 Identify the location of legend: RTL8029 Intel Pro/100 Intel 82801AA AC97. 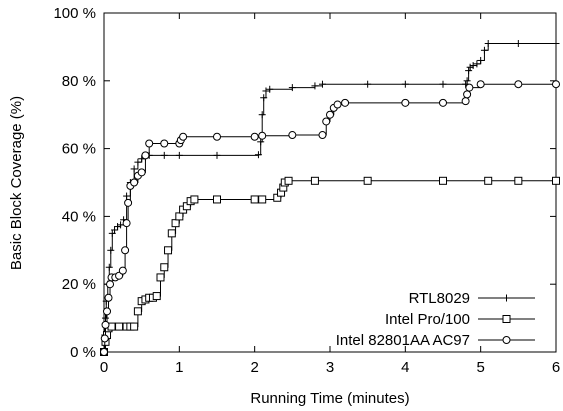
(435, 319).